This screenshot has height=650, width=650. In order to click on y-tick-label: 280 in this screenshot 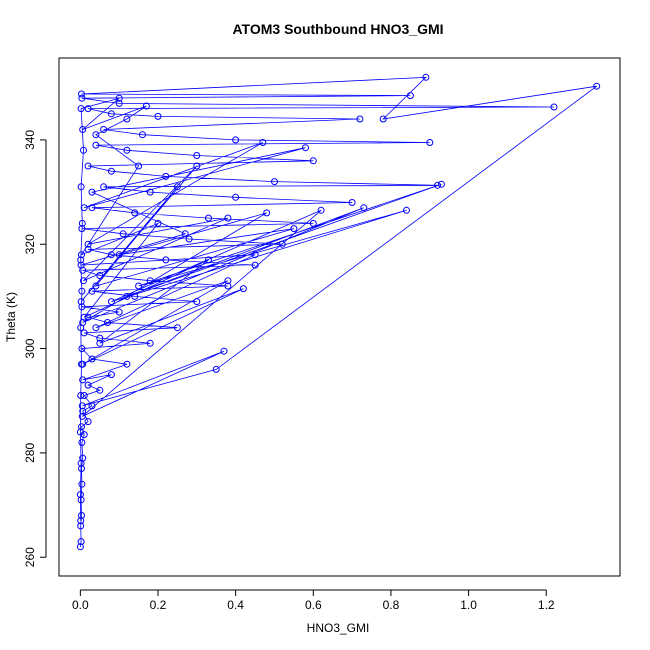, I will do `click(30, 453)`.